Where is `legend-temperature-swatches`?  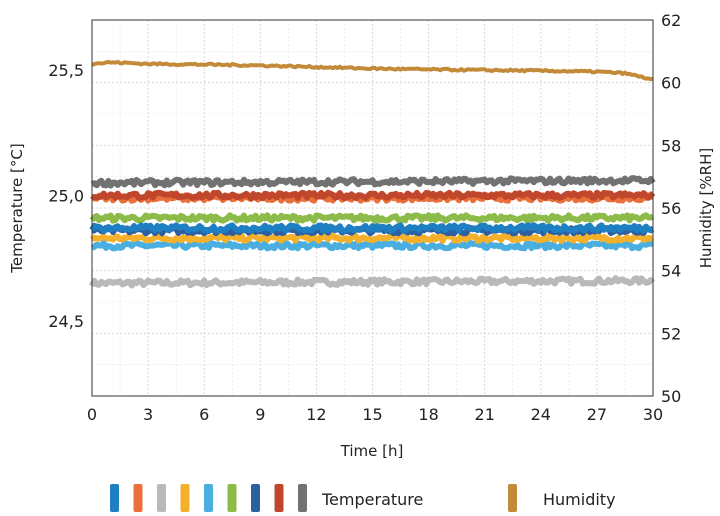 legend-temperature-swatches is located at coordinates (208, 498).